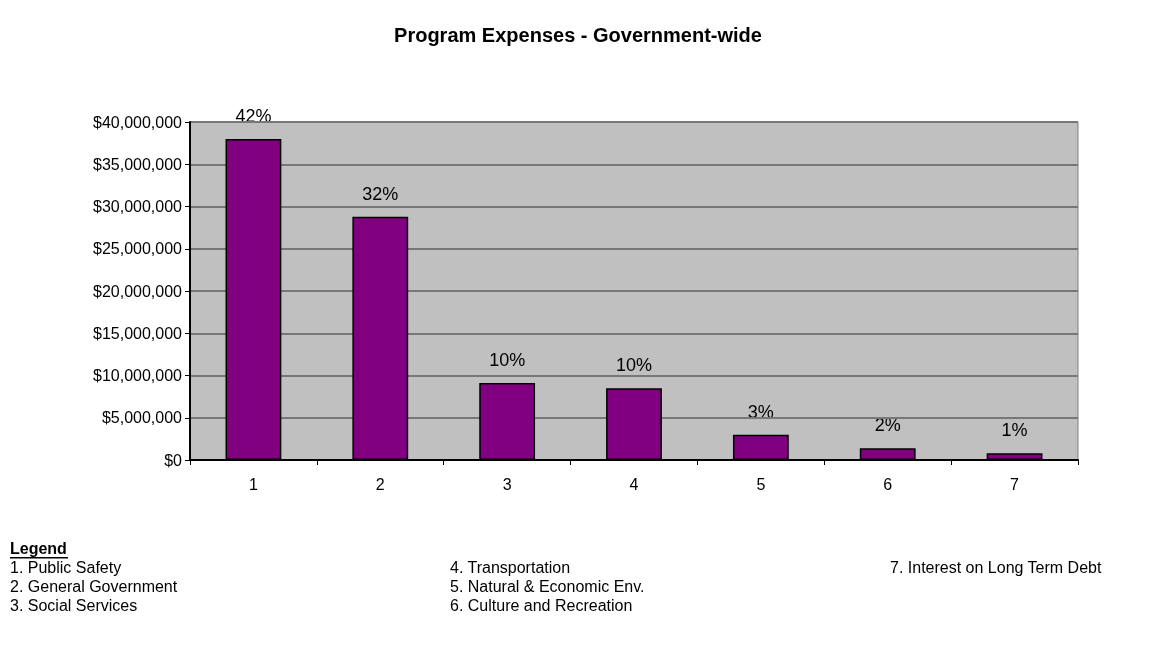 The height and width of the screenshot is (649, 1156). What do you see at coordinates (38, 548) in the screenshot?
I see `text: Legend` at bounding box center [38, 548].